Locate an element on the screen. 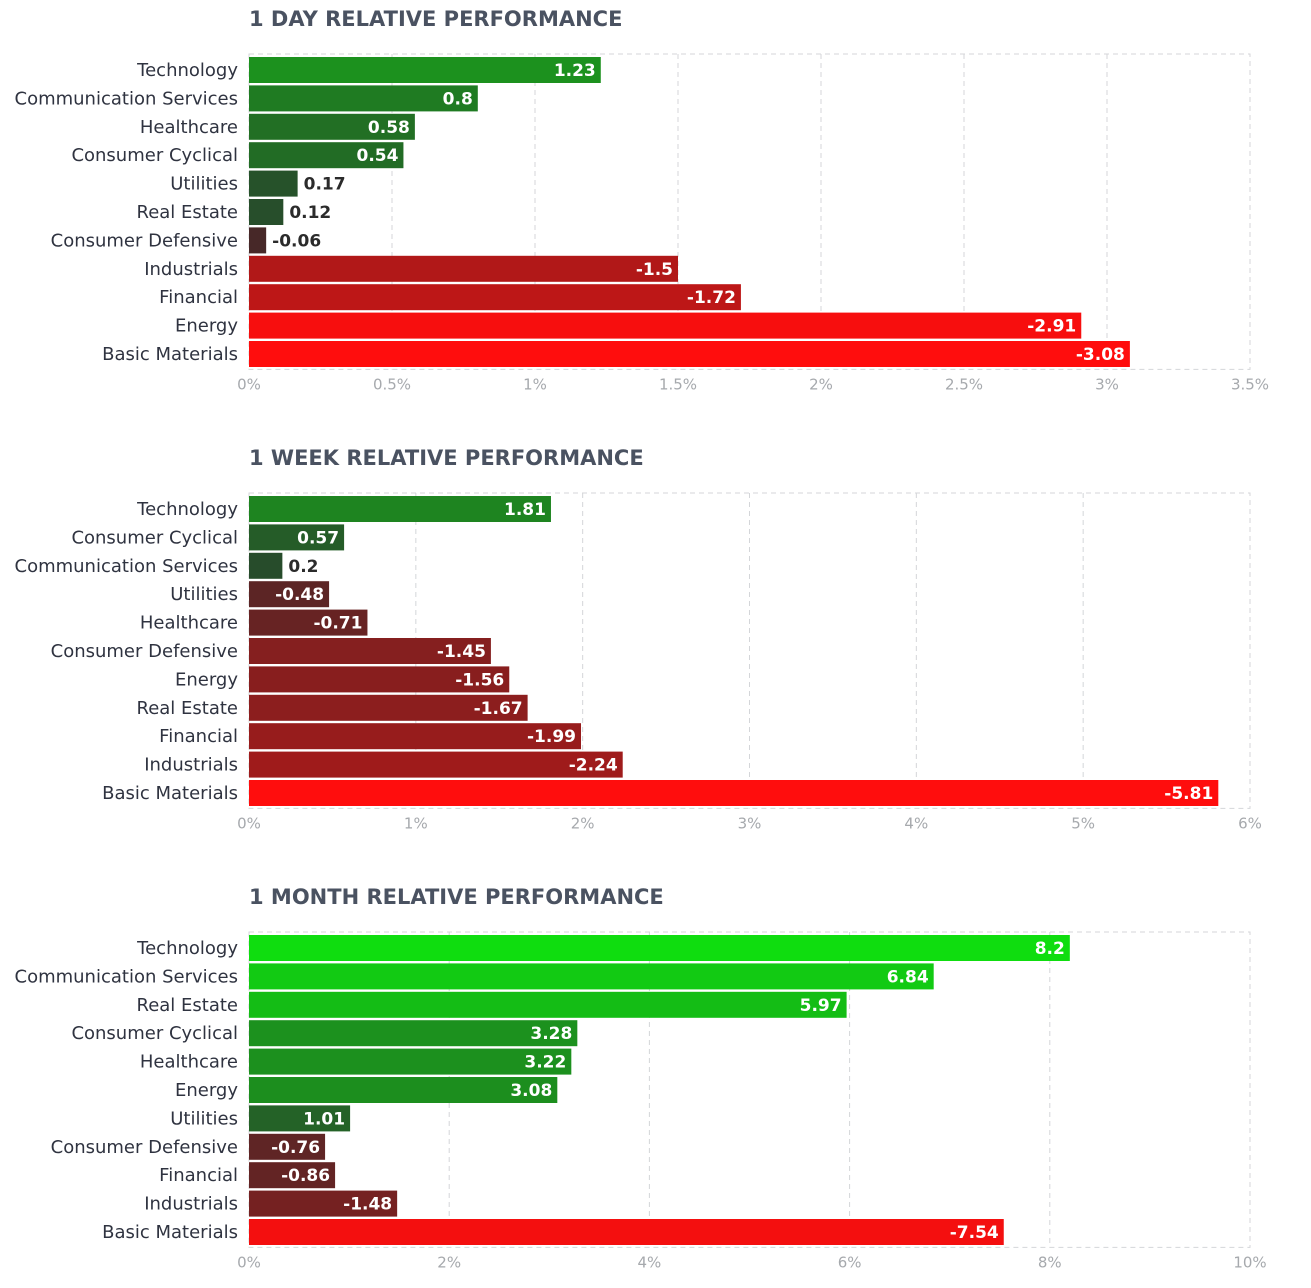 This screenshot has width=1311, height=1288. chart-title: 1 WEEK RELATIVE PERFORMANCE is located at coordinates (446, 458).